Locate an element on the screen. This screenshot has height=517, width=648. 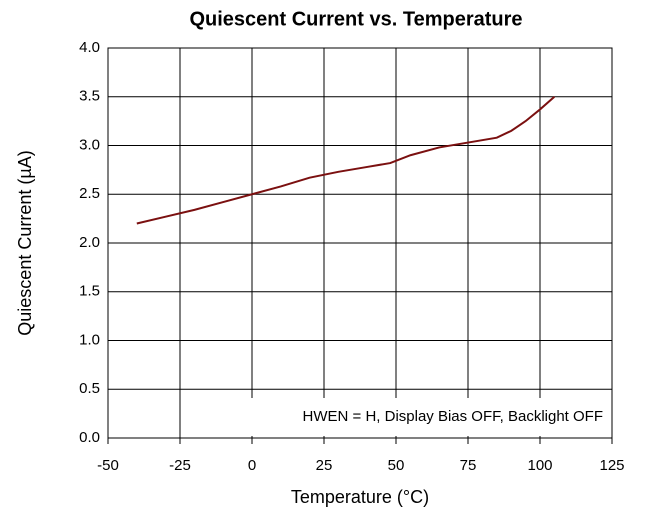
y-tick-label: 0.5 is located at coordinates (89, 388).